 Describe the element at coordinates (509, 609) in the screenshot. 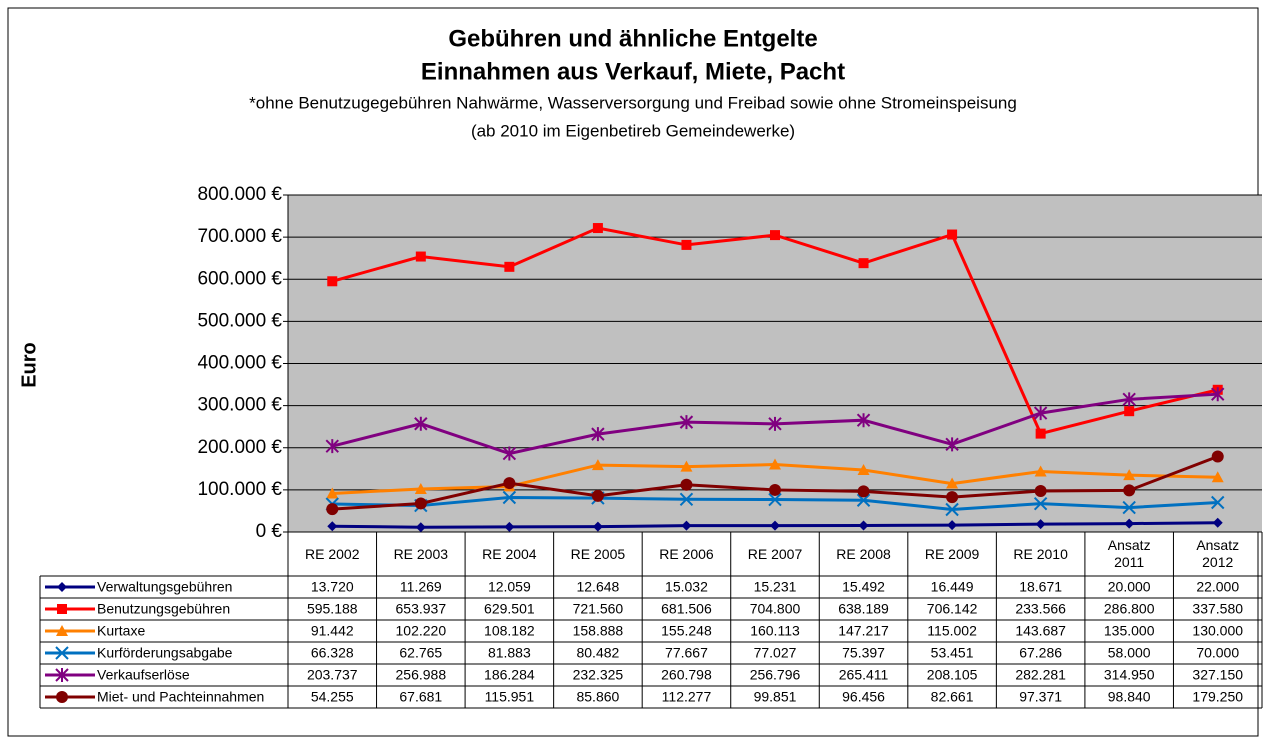

I see `table-value: 629.501` at that location.